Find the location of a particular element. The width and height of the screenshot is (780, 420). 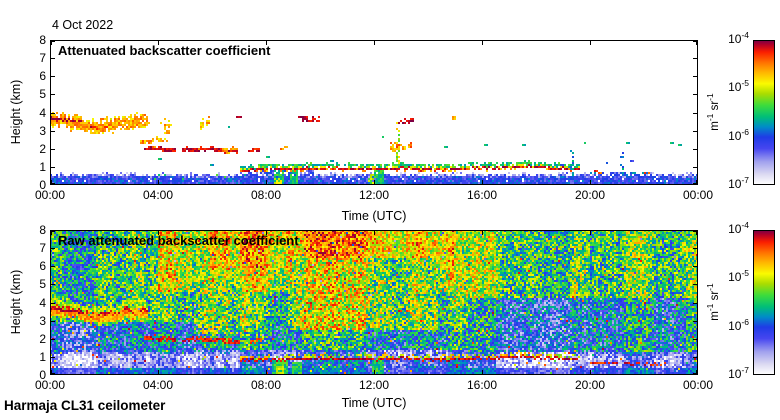

instrument-label: Harmaja CL31 ceilometer is located at coordinates (85, 405).